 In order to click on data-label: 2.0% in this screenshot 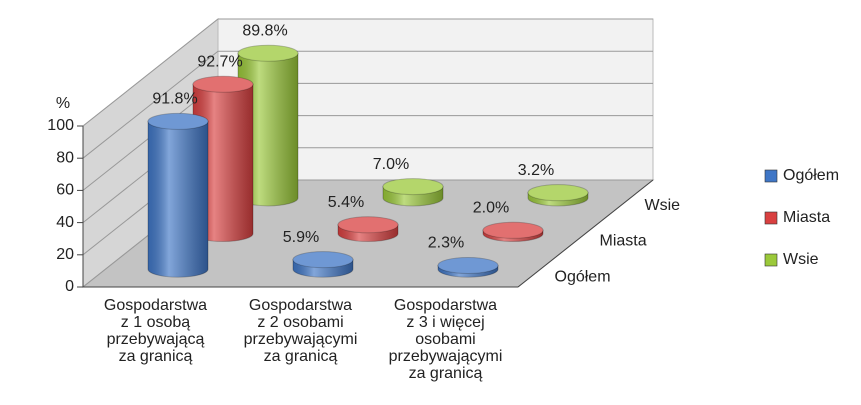, I will do `click(491, 207)`.